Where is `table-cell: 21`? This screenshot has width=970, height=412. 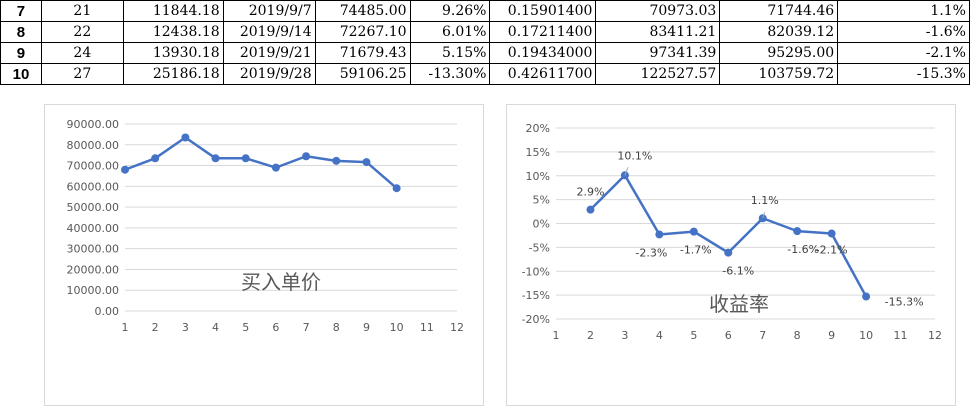
table-cell: 21 is located at coordinates (82, 11).